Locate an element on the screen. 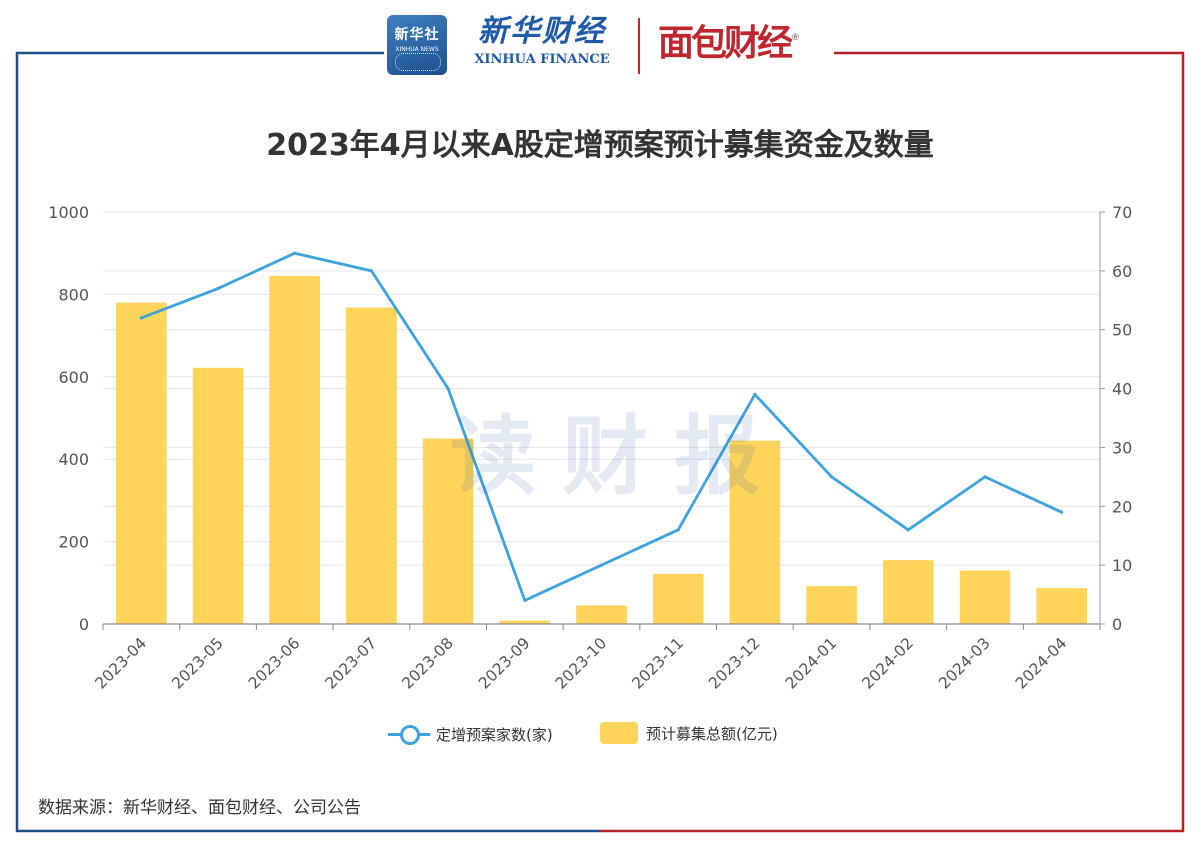  x-tick-label: 2023-12 is located at coordinates (734, 663).